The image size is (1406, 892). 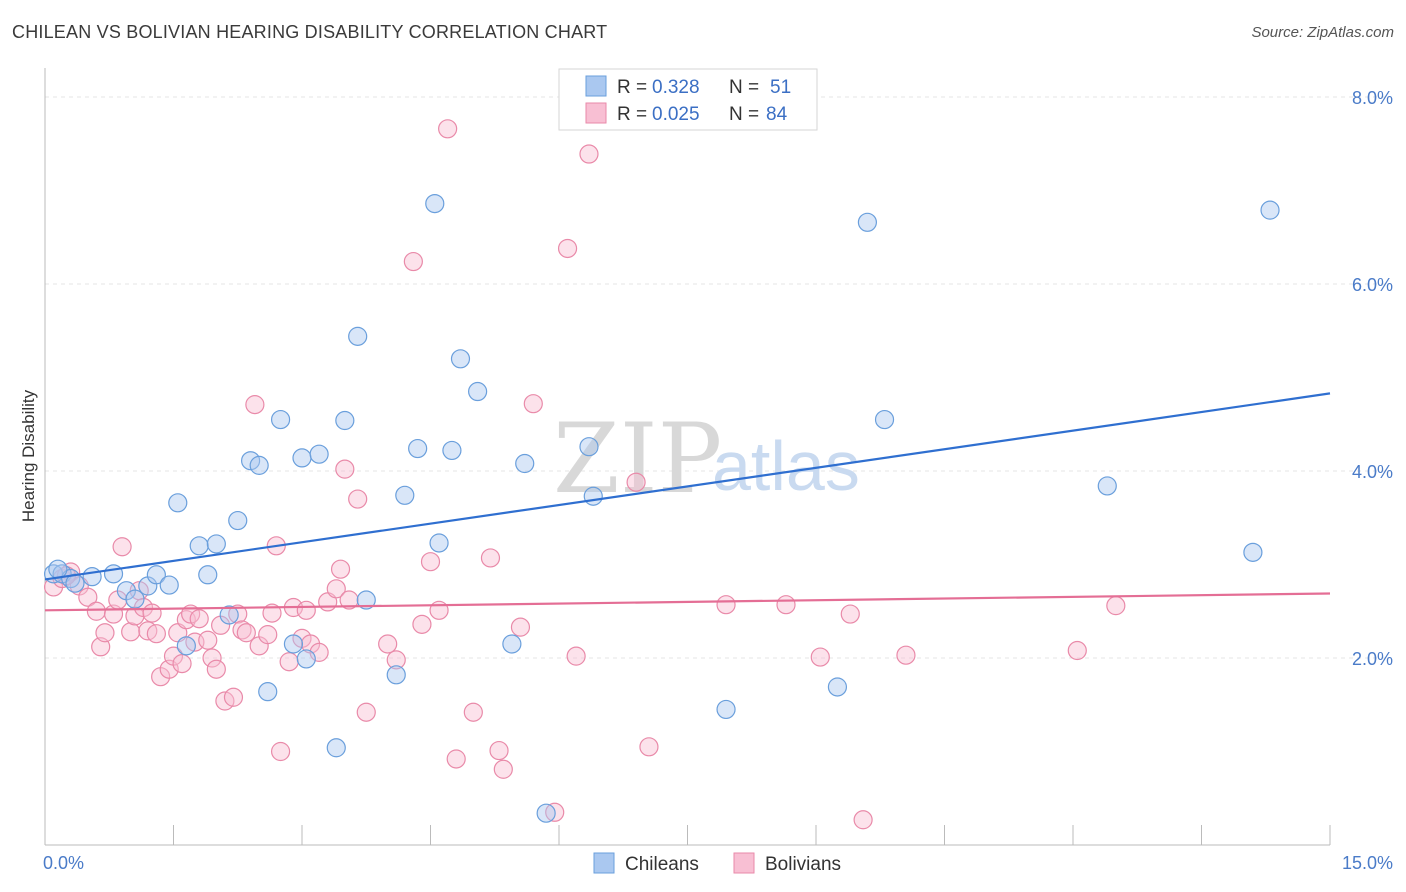 What do you see at coordinates (676, 87) in the screenshot?
I see `legend-r-value-1: 0.328` at bounding box center [676, 87].